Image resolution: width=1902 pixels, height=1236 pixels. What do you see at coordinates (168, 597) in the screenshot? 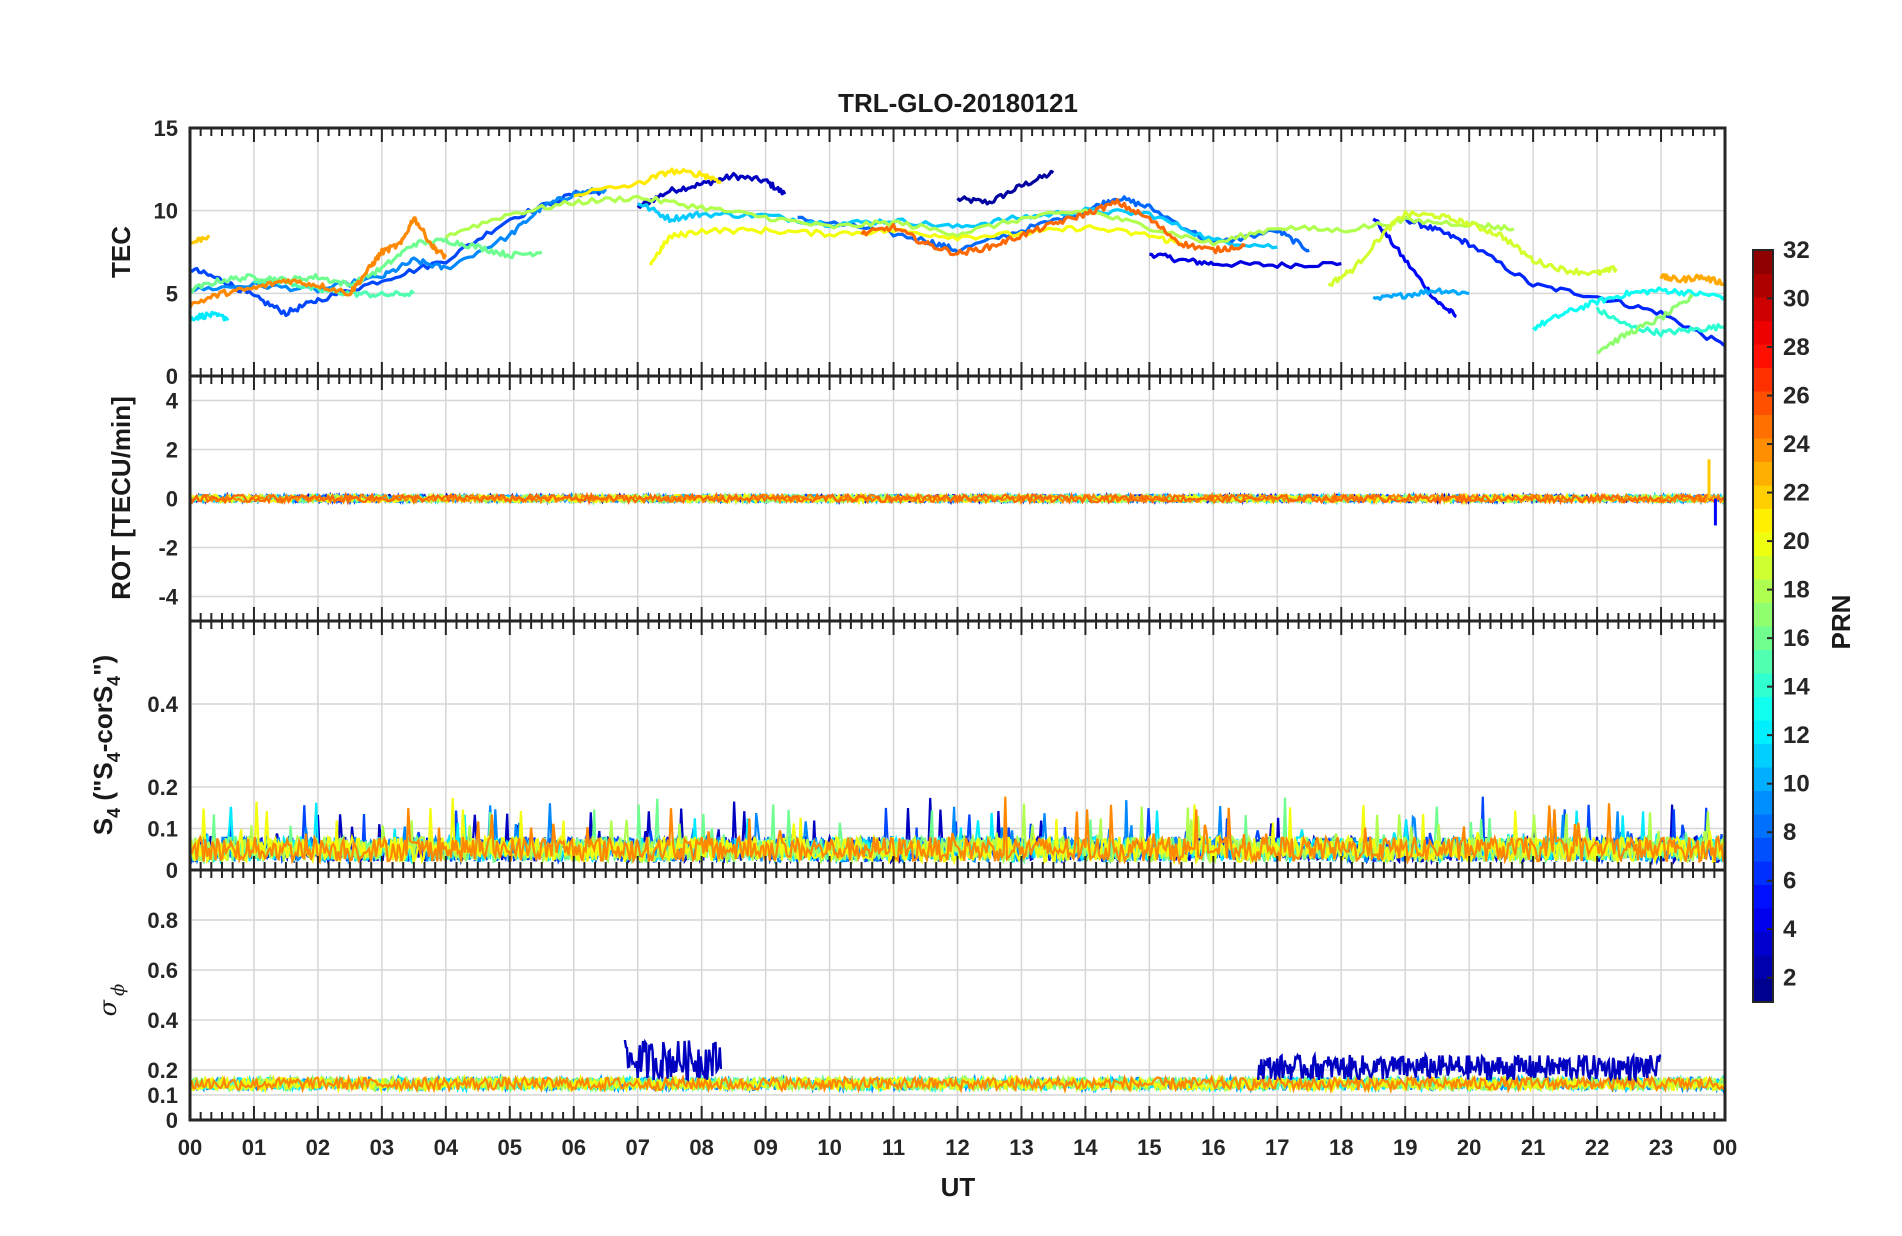
I see `ytick-ROT--4: -4` at bounding box center [168, 597].